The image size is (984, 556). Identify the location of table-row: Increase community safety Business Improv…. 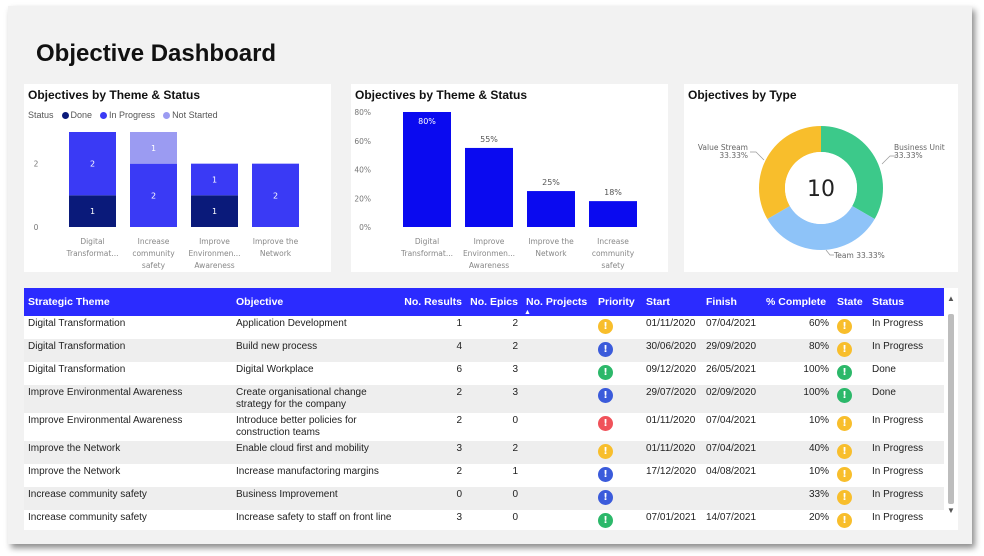
(484, 498).